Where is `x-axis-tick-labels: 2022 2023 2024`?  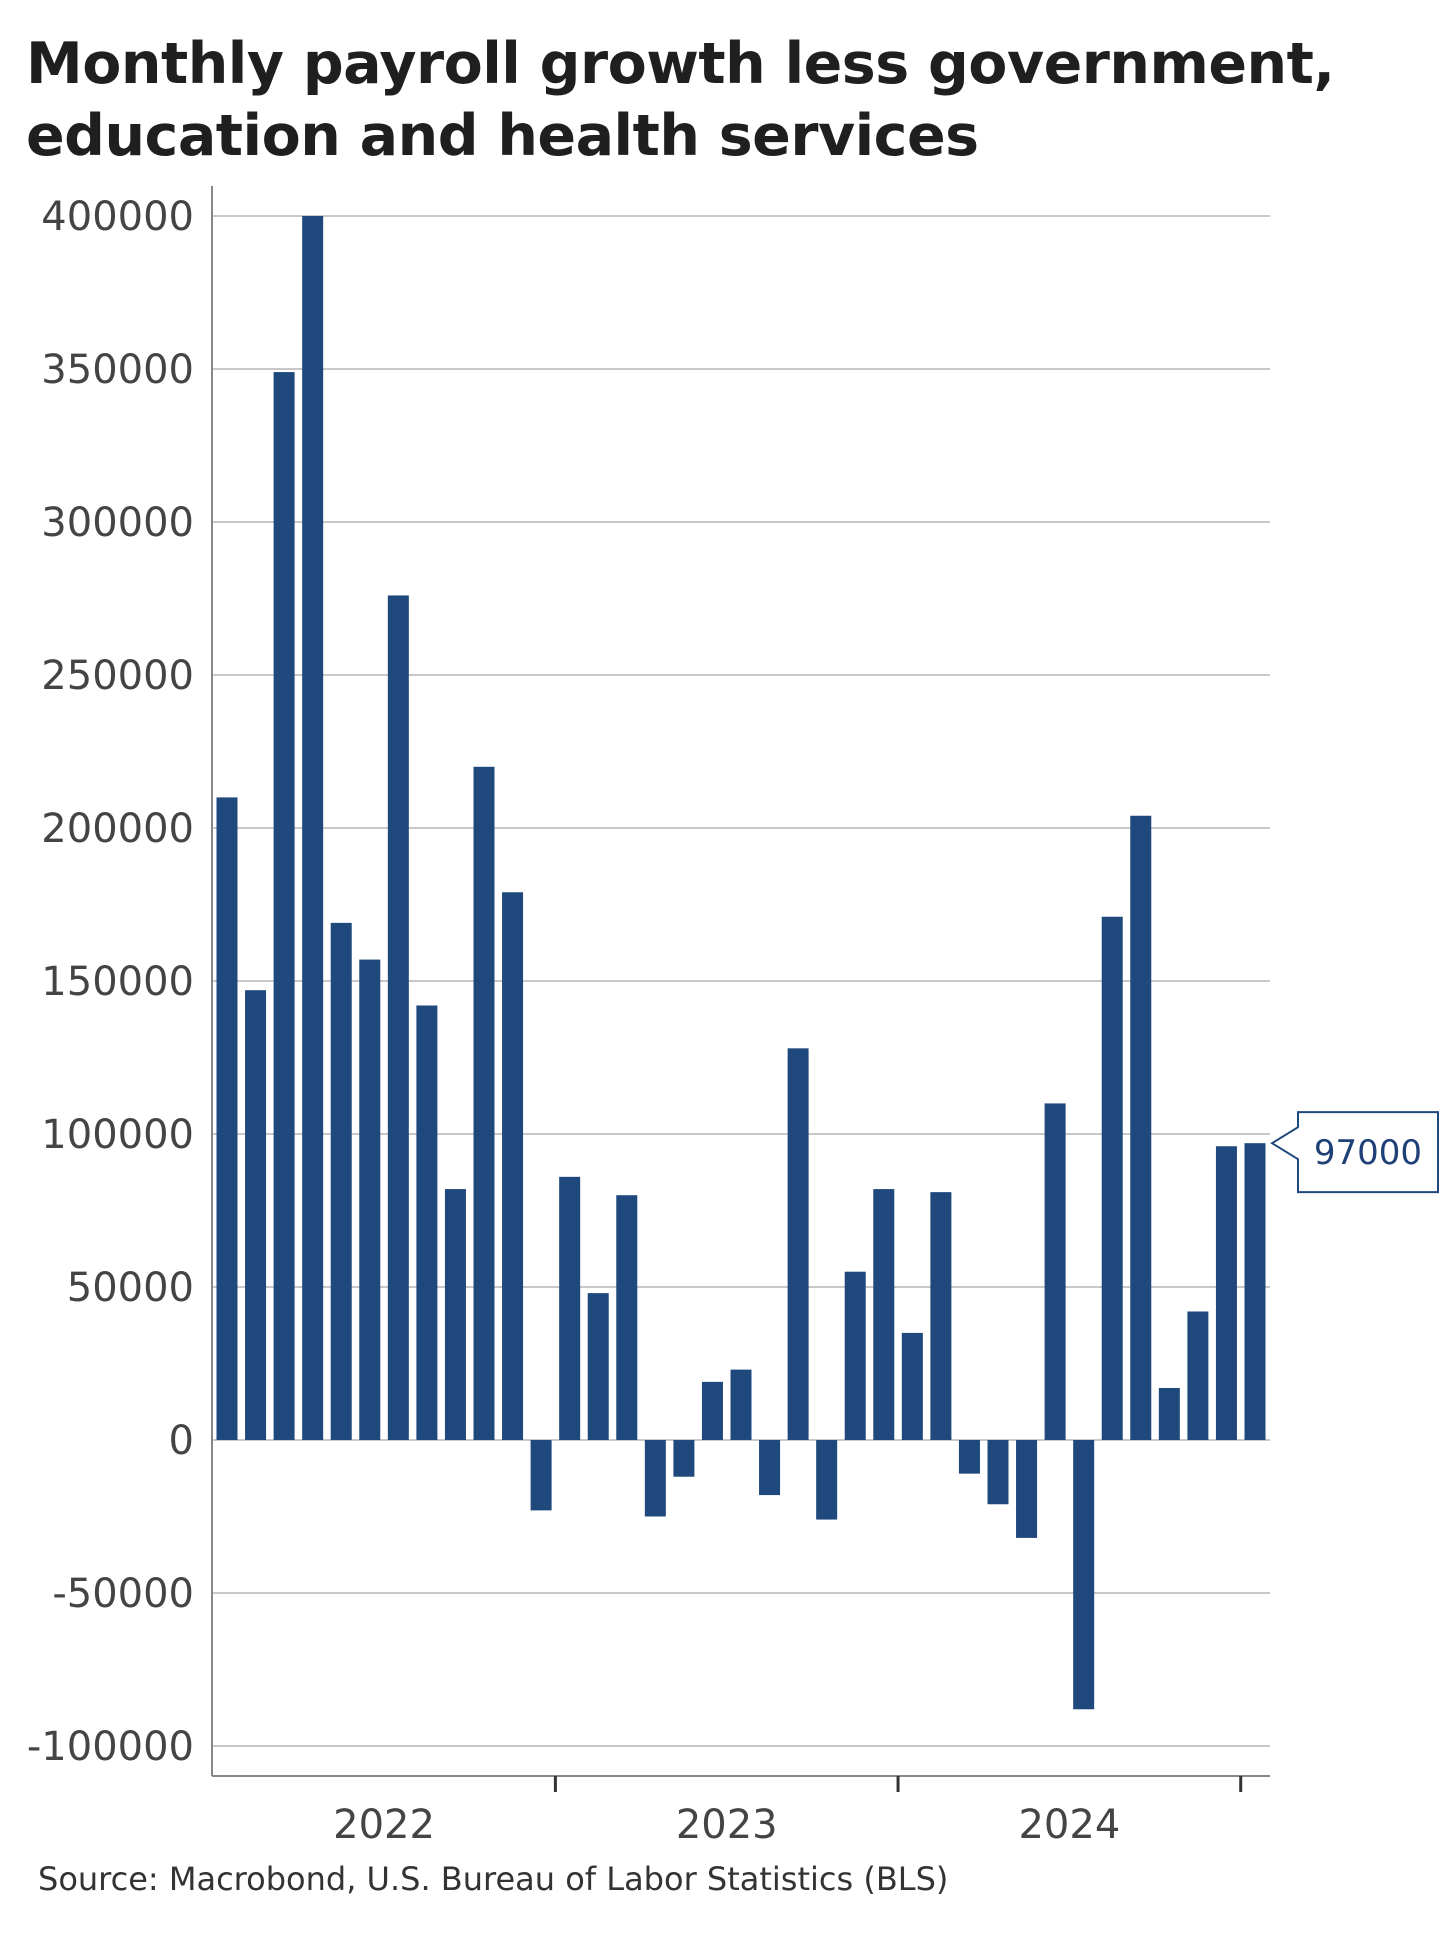
x-axis-tick-labels: 2022 2023 2024 is located at coordinates (726, 1825).